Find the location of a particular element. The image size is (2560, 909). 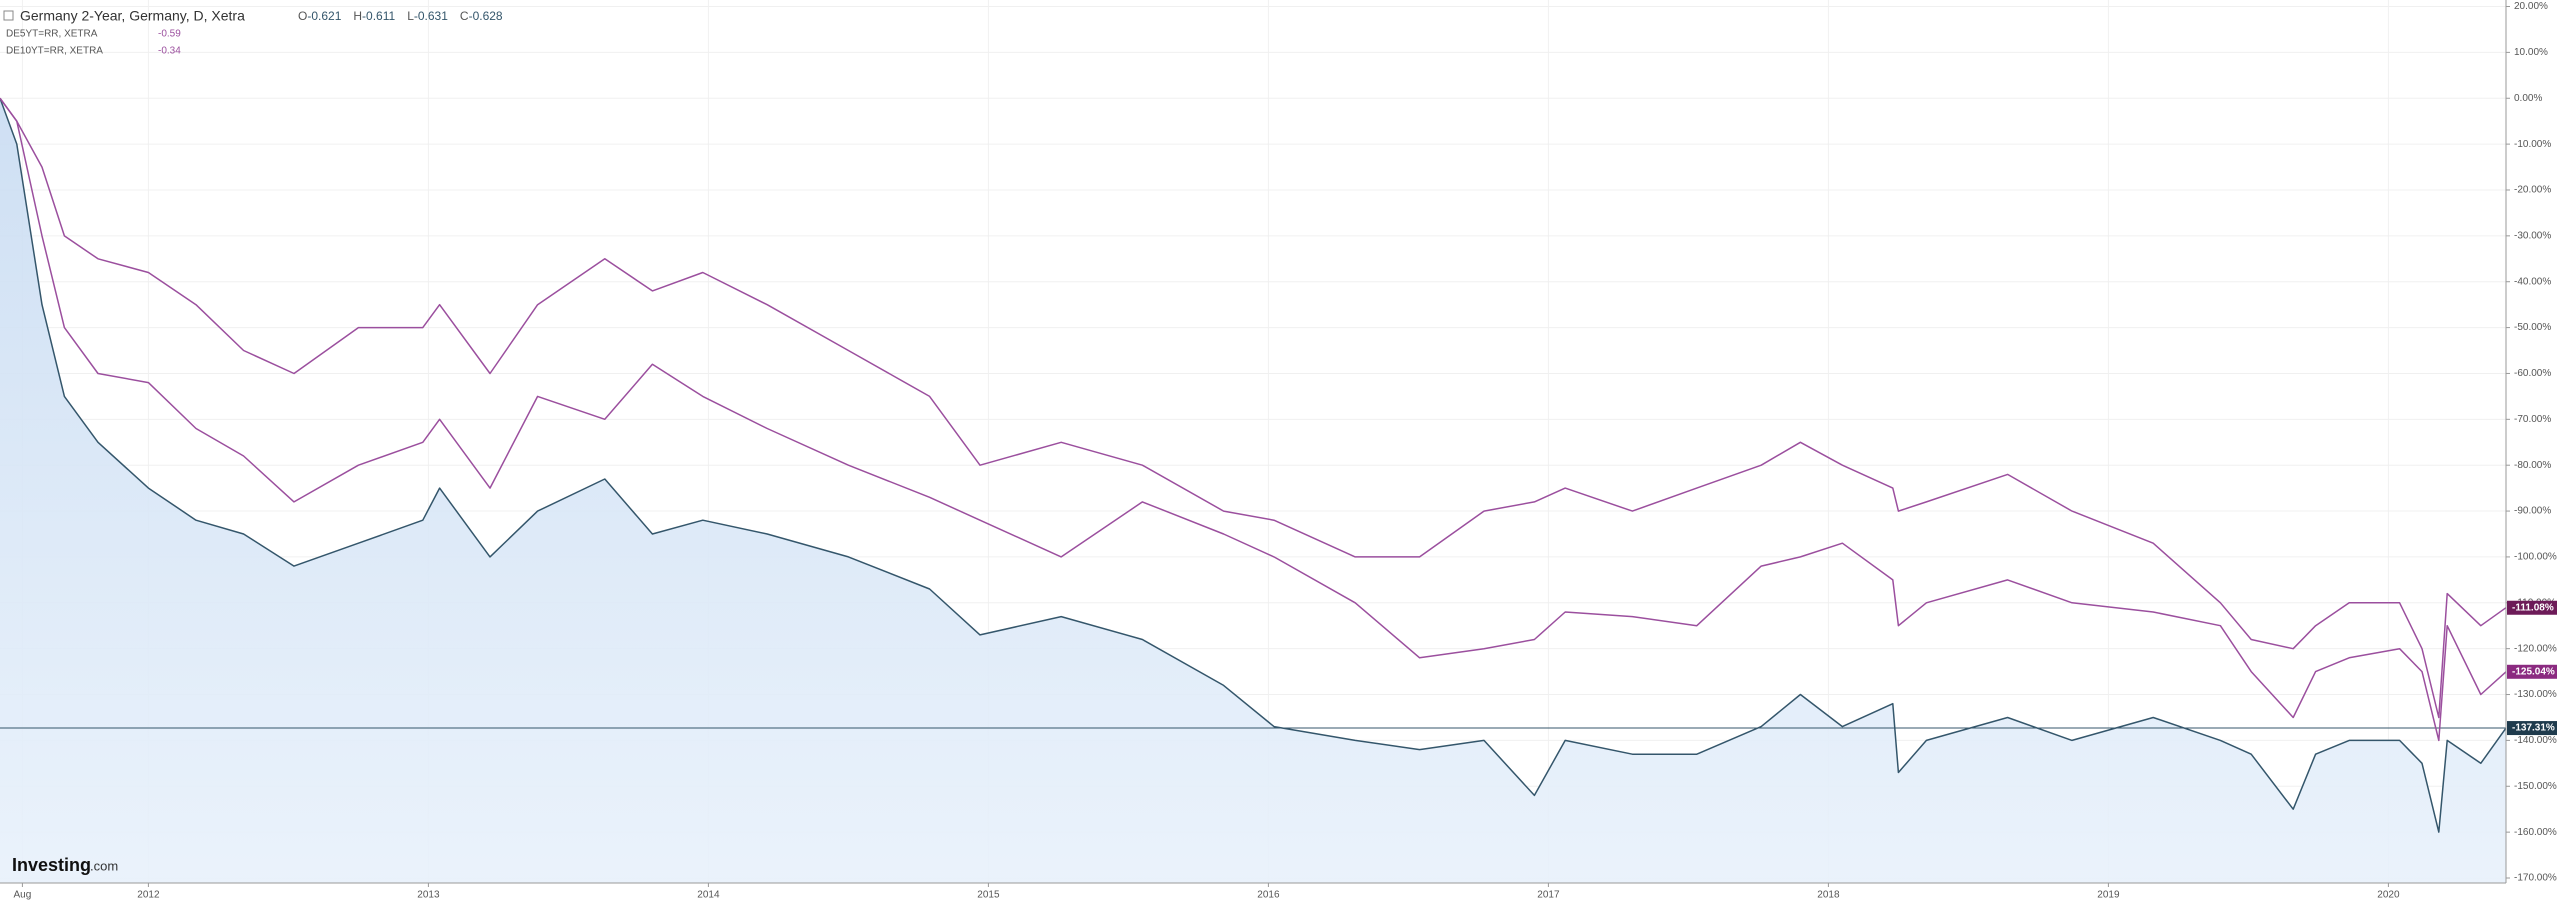

x-tick-label: Aug is located at coordinates (23, 895).